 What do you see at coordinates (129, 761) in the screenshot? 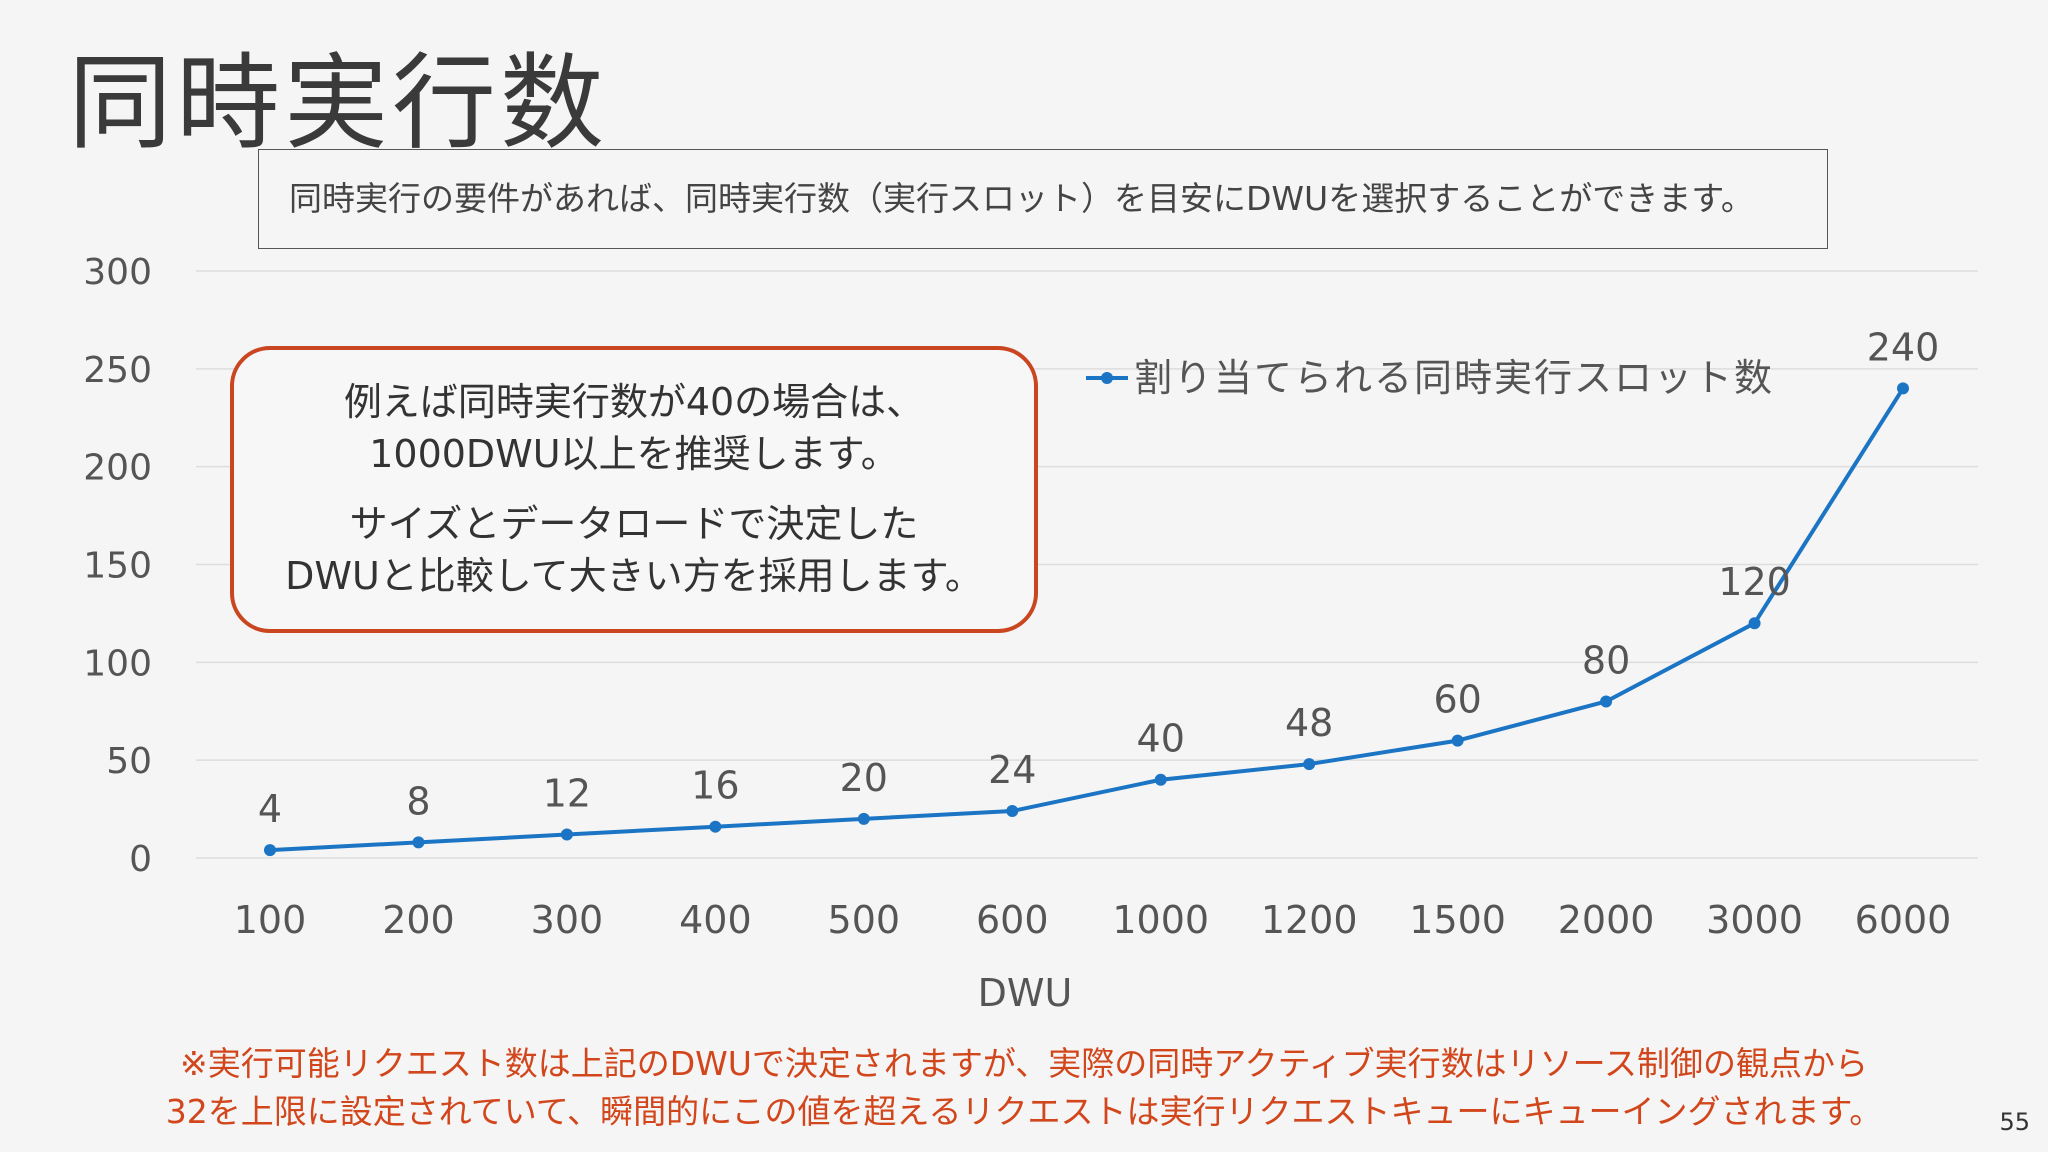
I see `y-tick-label: 50` at bounding box center [129, 761].